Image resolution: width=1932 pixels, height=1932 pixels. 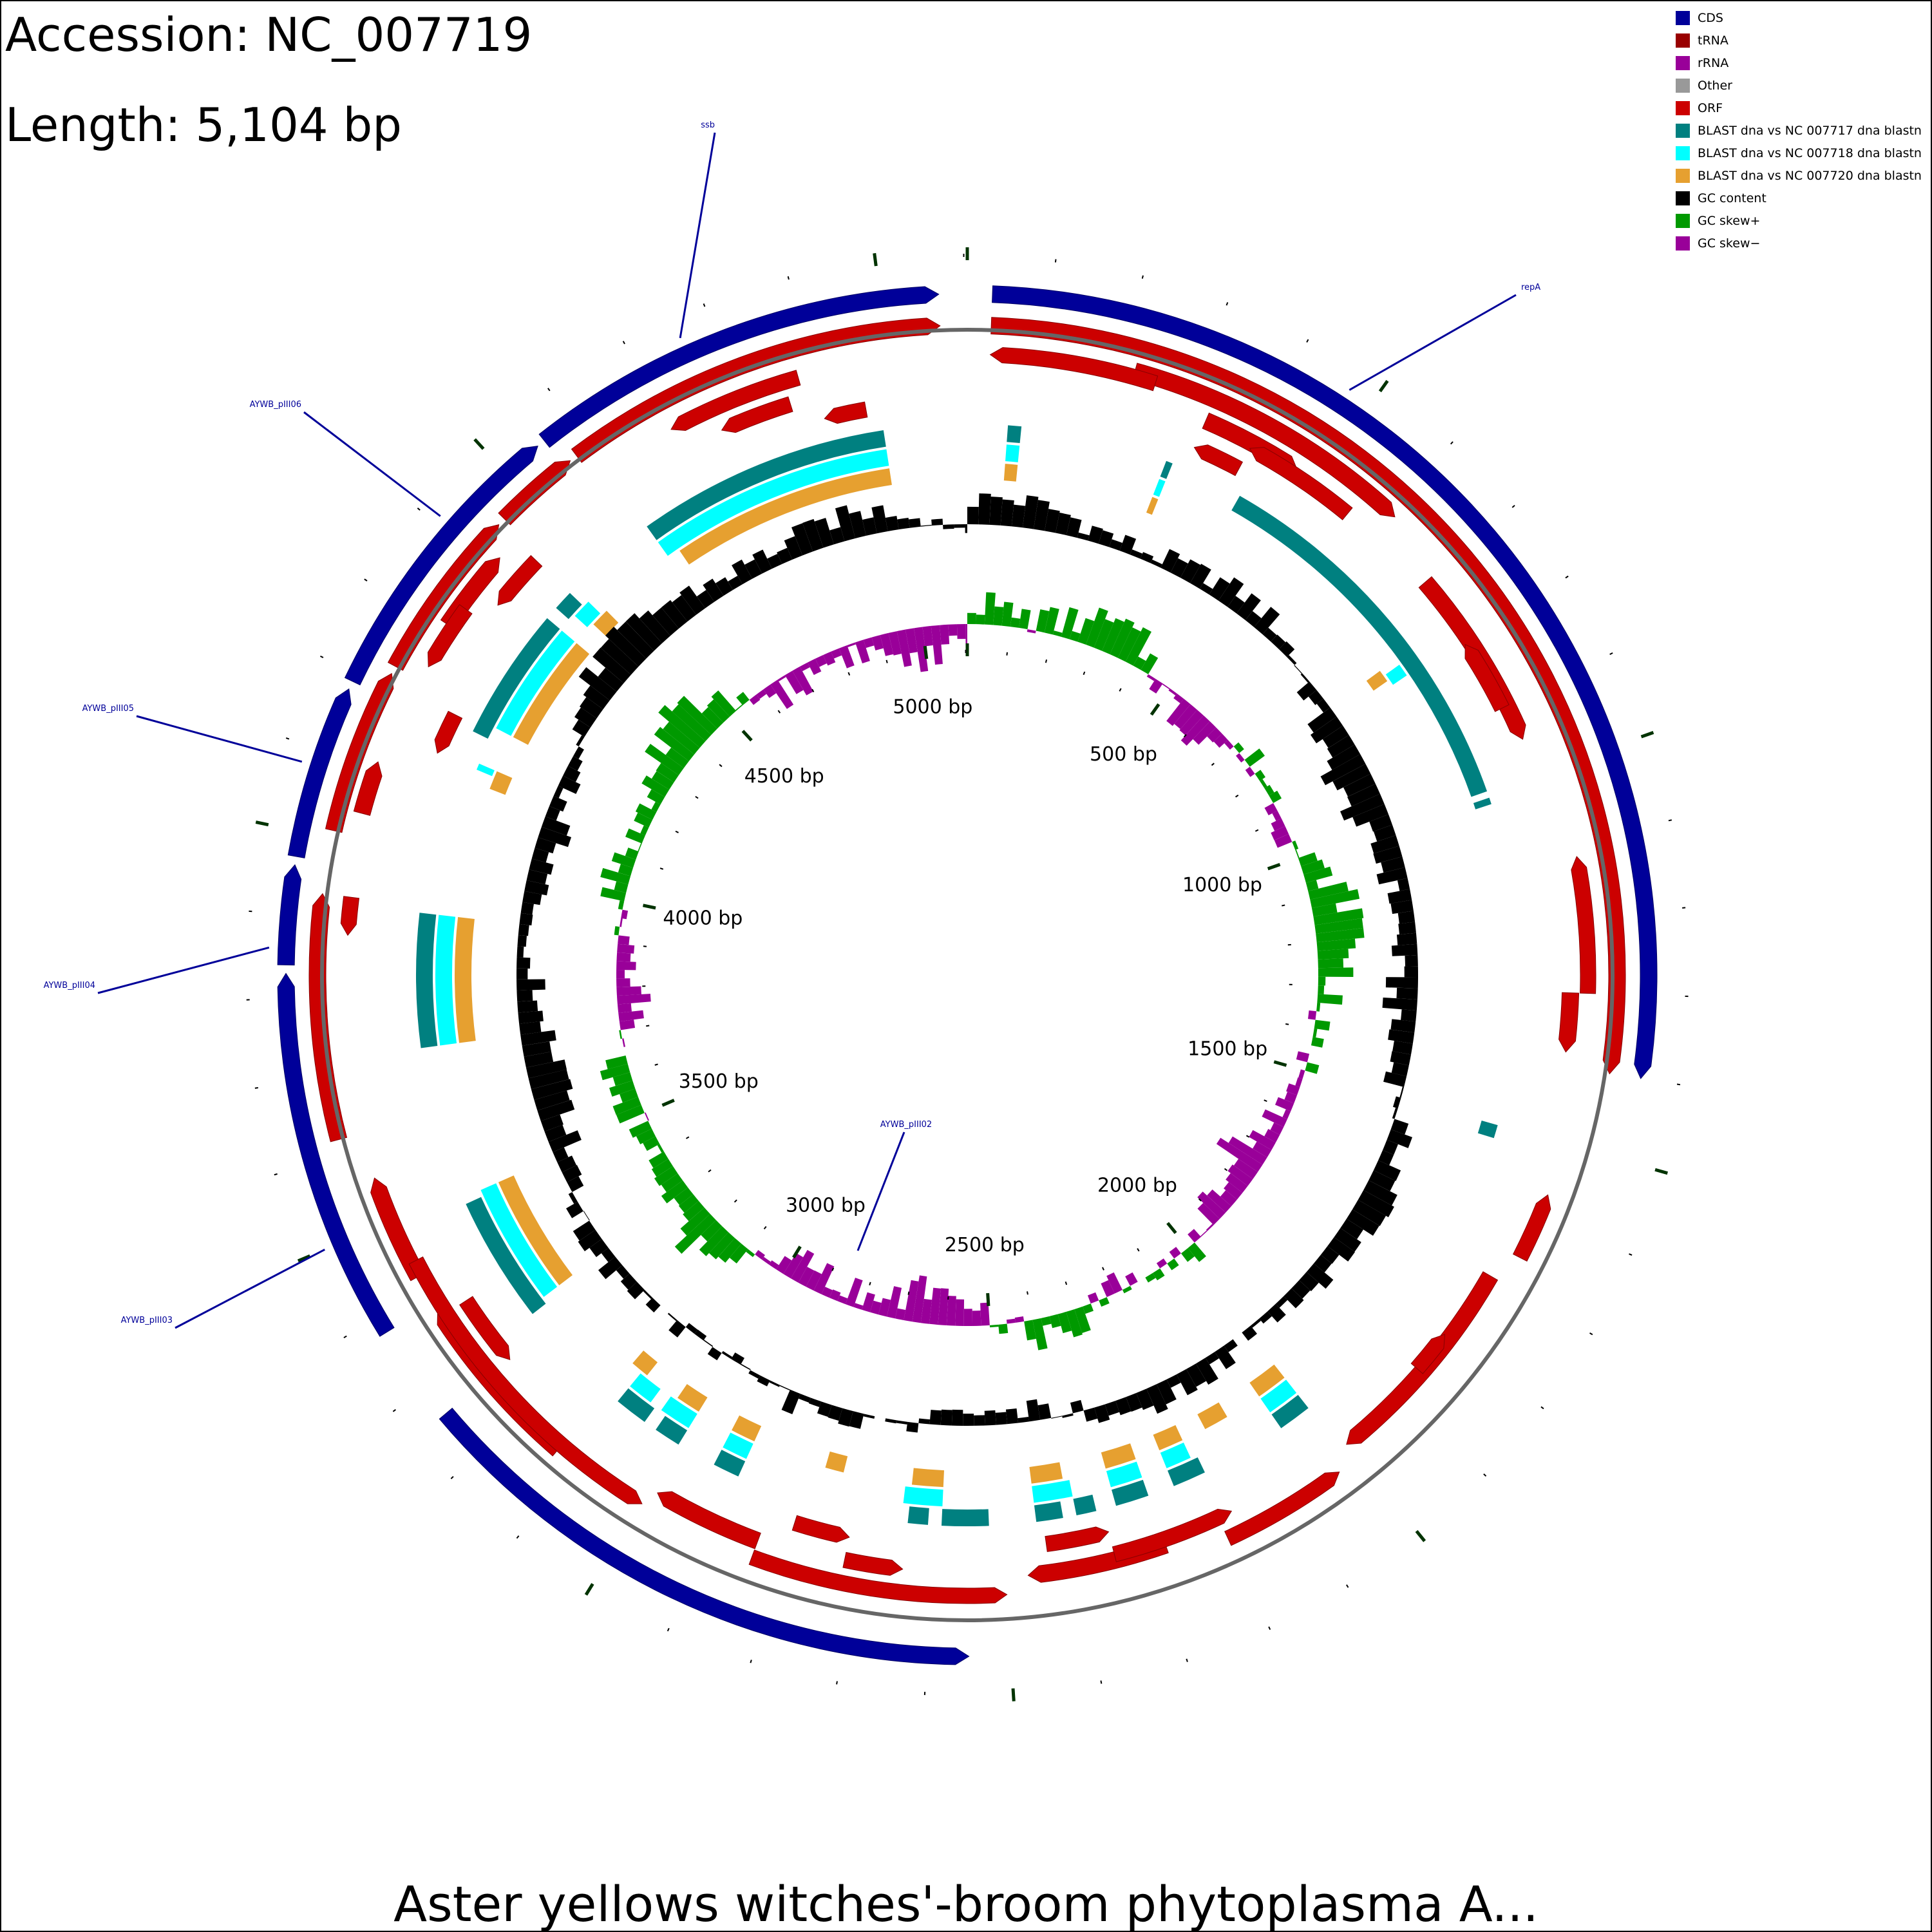 What do you see at coordinates (1810, 153) in the screenshot?
I see `legend-label: BLAST dna vs NC 007718 dna blastn` at bounding box center [1810, 153].